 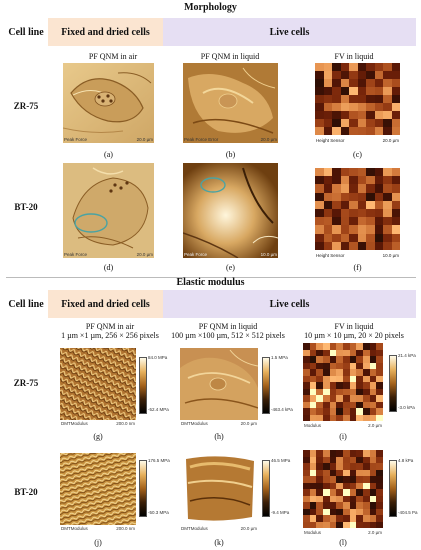 I want to click on colorbar-h-min: -463.4 kPa, so click(x=282, y=409).